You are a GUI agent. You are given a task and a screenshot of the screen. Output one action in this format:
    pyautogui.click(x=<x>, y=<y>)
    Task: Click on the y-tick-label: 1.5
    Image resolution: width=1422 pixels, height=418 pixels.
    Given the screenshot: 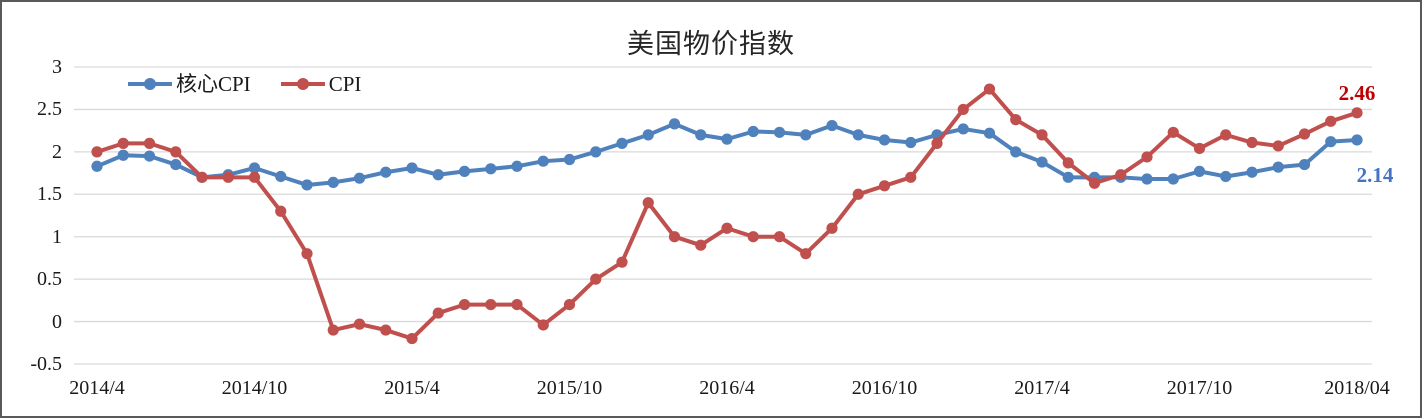 What is the action you would take?
    pyautogui.click(x=49, y=194)
    